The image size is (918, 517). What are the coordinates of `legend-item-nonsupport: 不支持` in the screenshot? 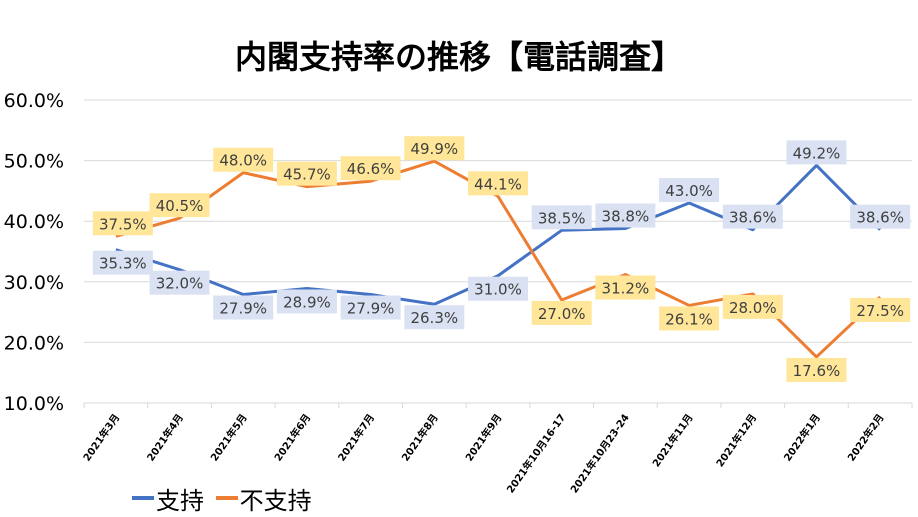 It's located at (263, 498).